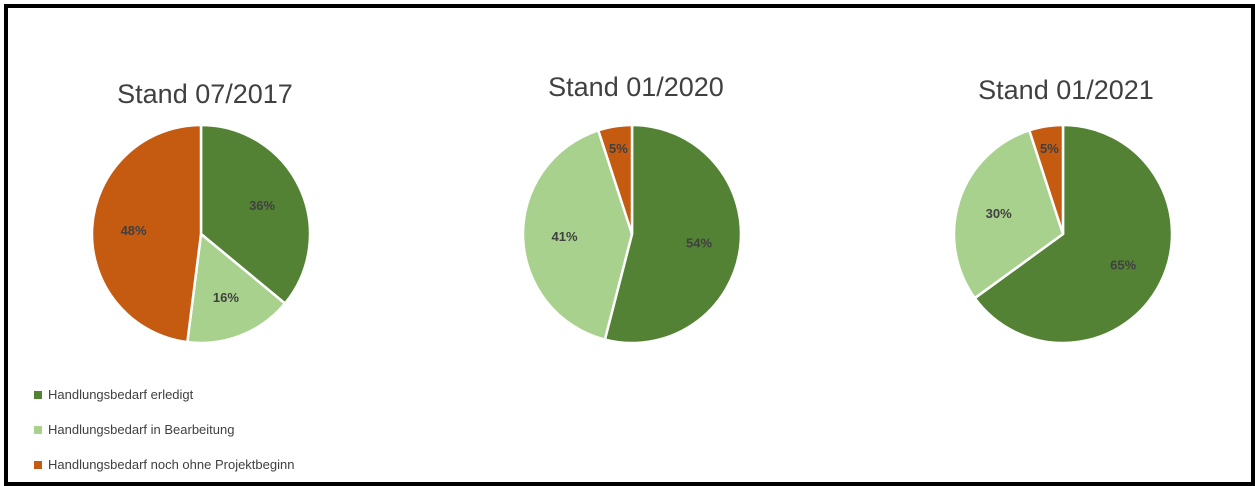  I want to click on pie-2-label-bearbeitung: 41%, so click(564, 236).